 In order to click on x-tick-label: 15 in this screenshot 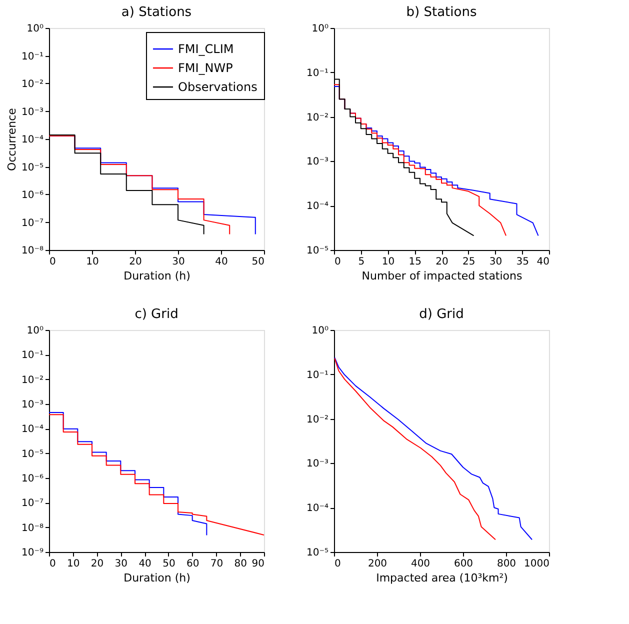, I will do `click(415, 262)`.